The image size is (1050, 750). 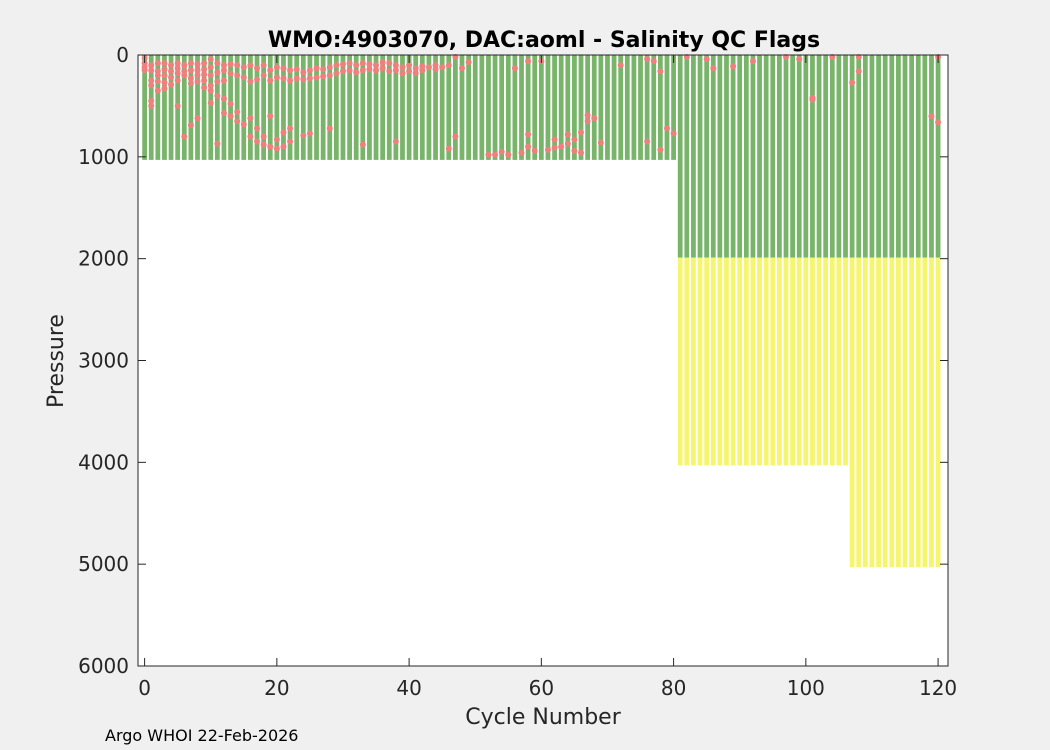 I want to click on x-tick-label: 100, so click(x=806, y=688).